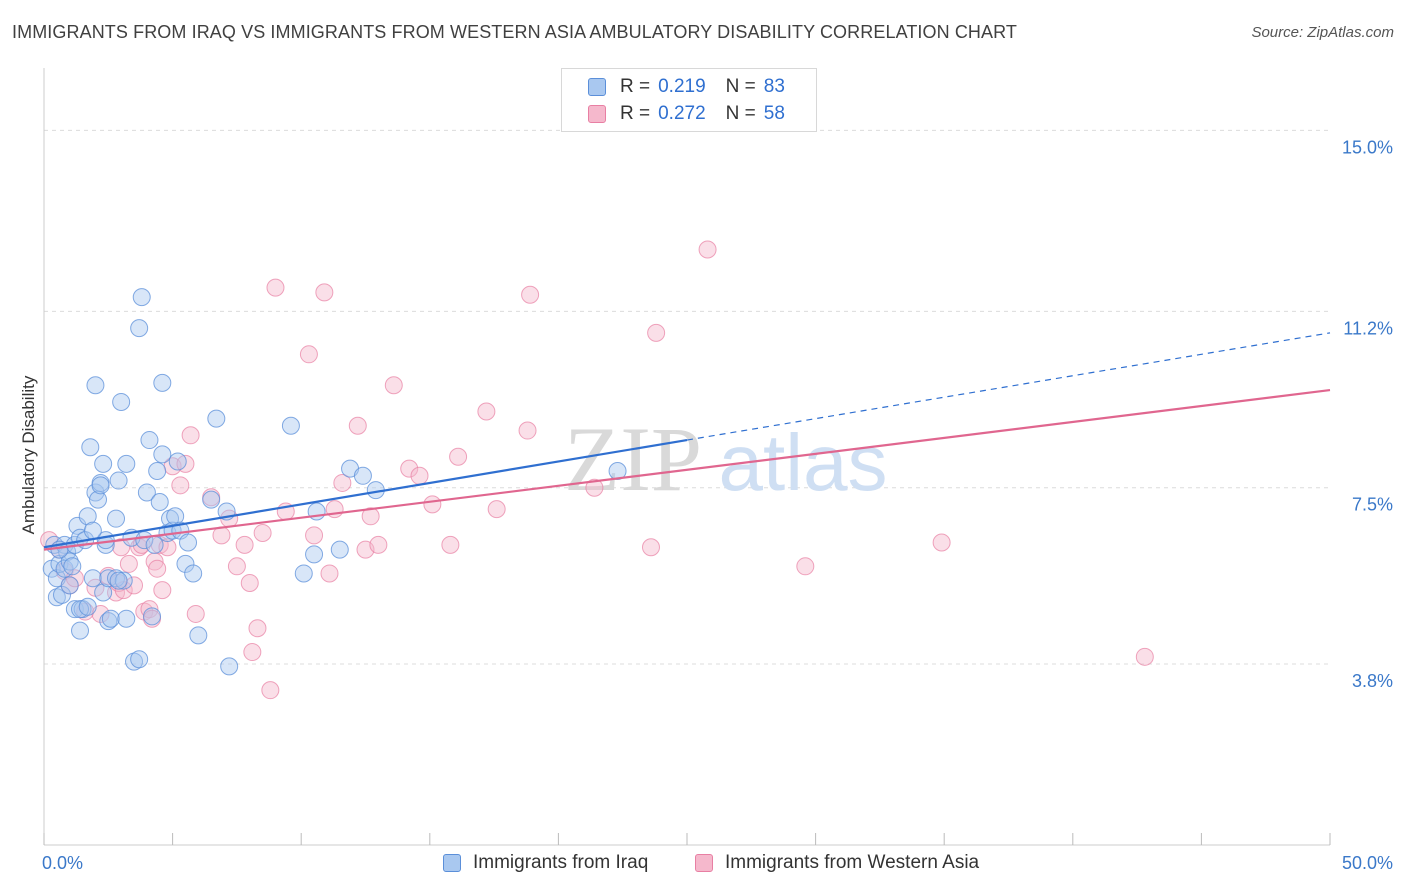  I want to click on y-tick-label: 11.2%, so click(1368, 328).